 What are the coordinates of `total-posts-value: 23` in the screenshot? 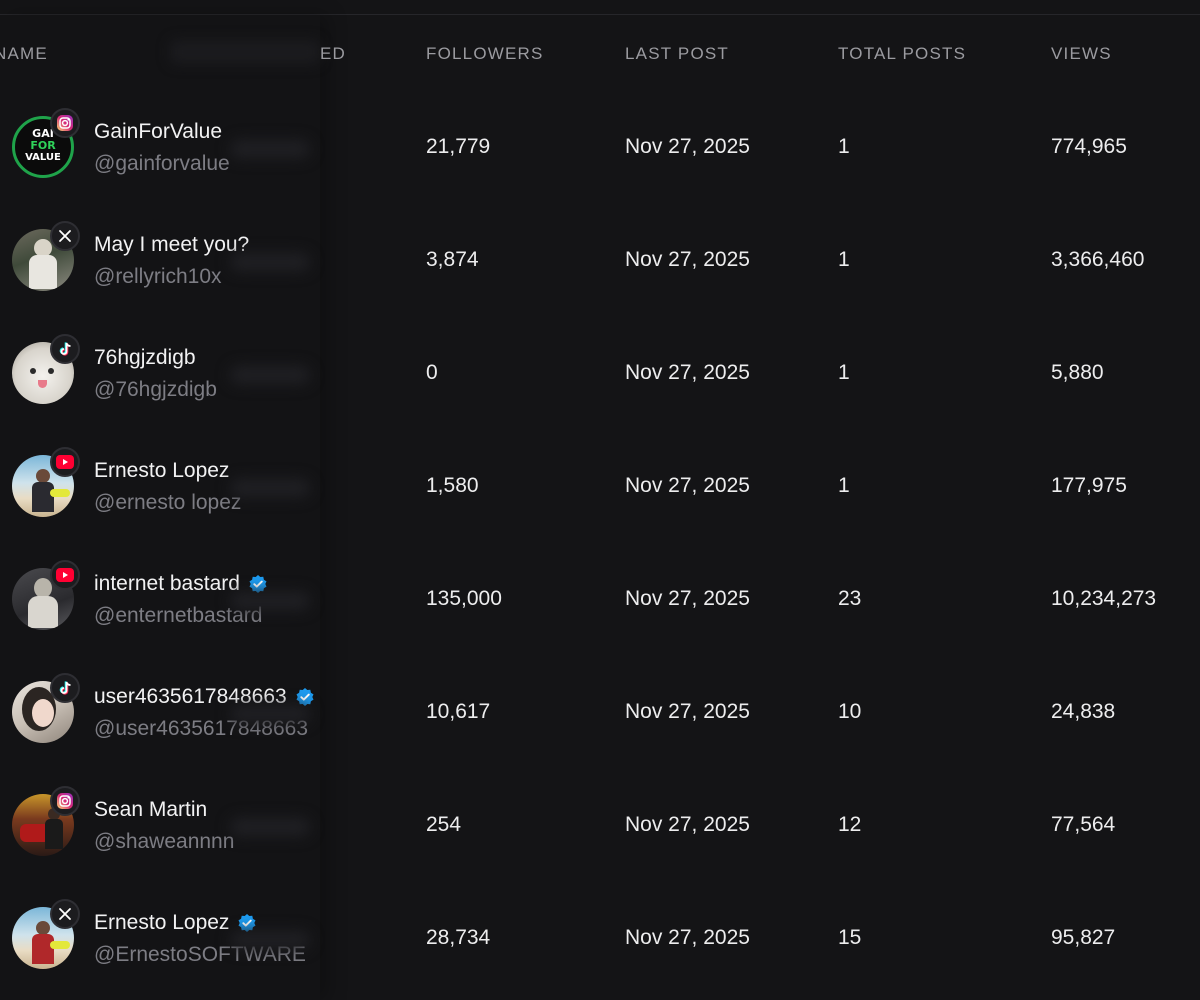 It's located at (850, 598).